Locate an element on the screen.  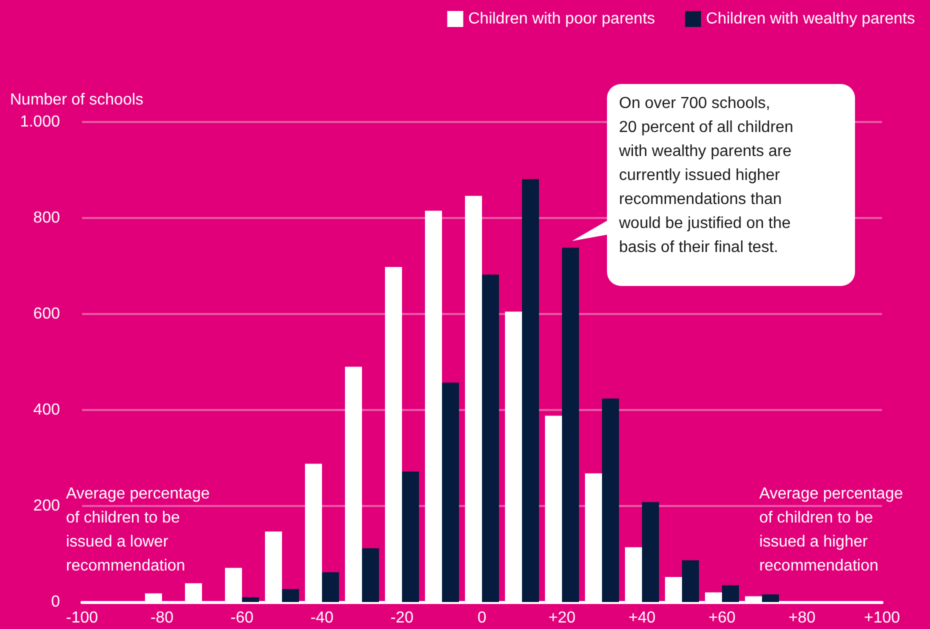
annotation: On over 700 schools, 20 percent of all children with wealthy parents are currently issued higher recommendations than would be justified on the basis of their final test. is located at coordinates (706, 176).